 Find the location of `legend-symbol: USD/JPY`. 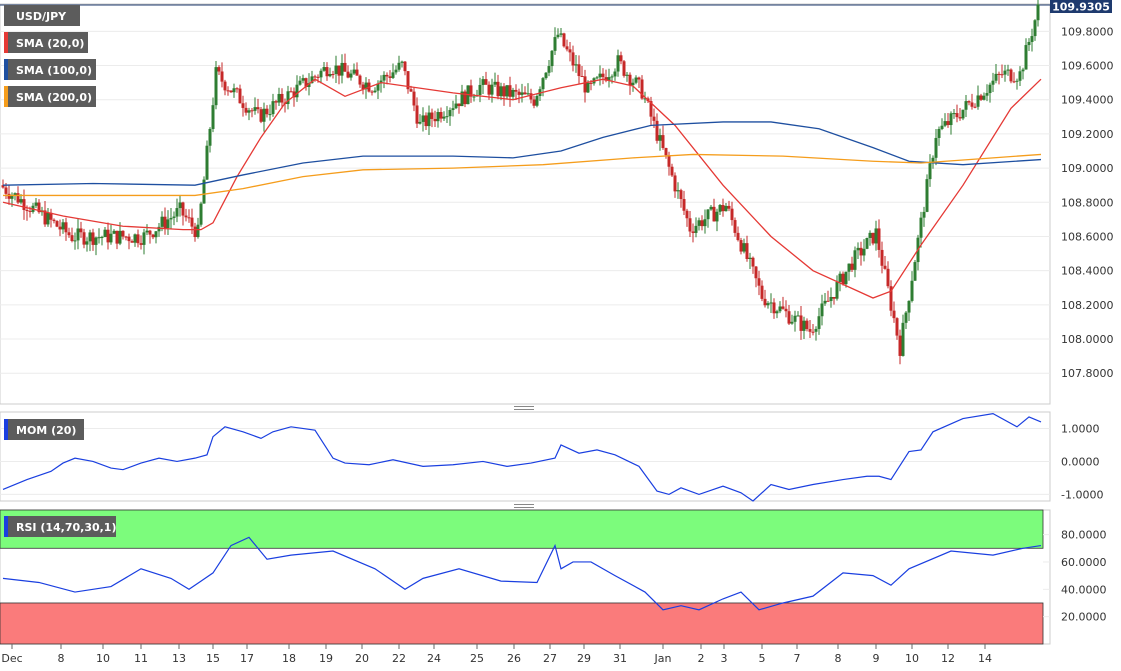

legend-symbol: USD/JPY is located at coordinates (42, 15).